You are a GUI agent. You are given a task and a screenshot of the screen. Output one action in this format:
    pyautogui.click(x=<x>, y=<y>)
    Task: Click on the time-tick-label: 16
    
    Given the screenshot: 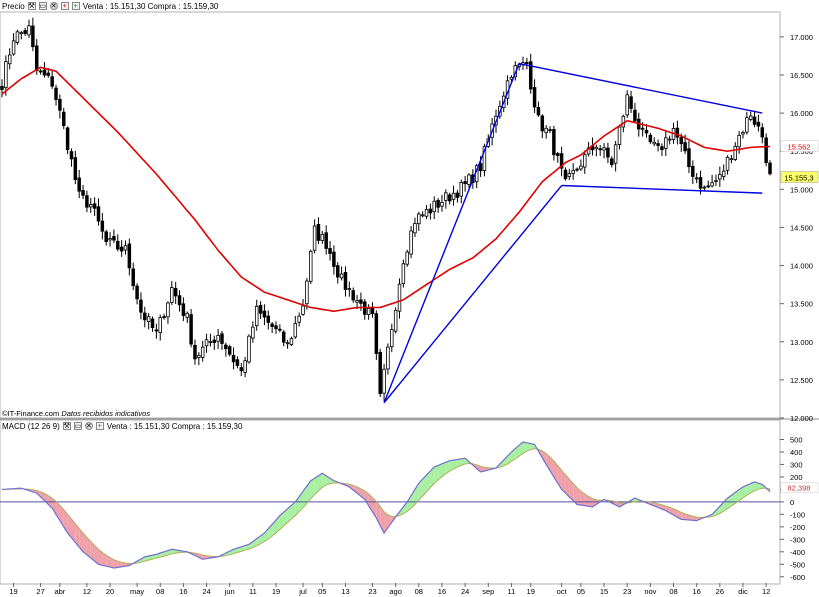 What is the action you would take?
    pyautogui.click(x=183, y=591)
    